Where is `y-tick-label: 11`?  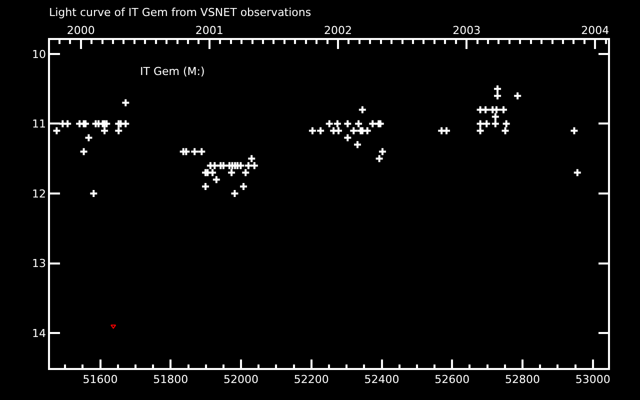 y-tick-label: 11 is located at coordinates (39, 124).